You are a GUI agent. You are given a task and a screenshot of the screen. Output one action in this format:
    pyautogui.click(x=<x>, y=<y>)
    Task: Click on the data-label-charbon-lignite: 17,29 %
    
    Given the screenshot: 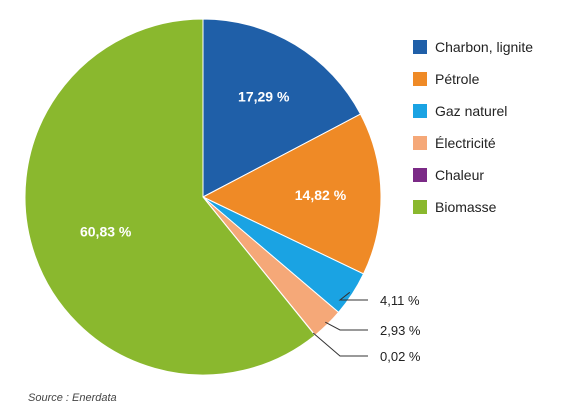 What is the action you would take?
    pyautogui.click(x=264, y=96)
    